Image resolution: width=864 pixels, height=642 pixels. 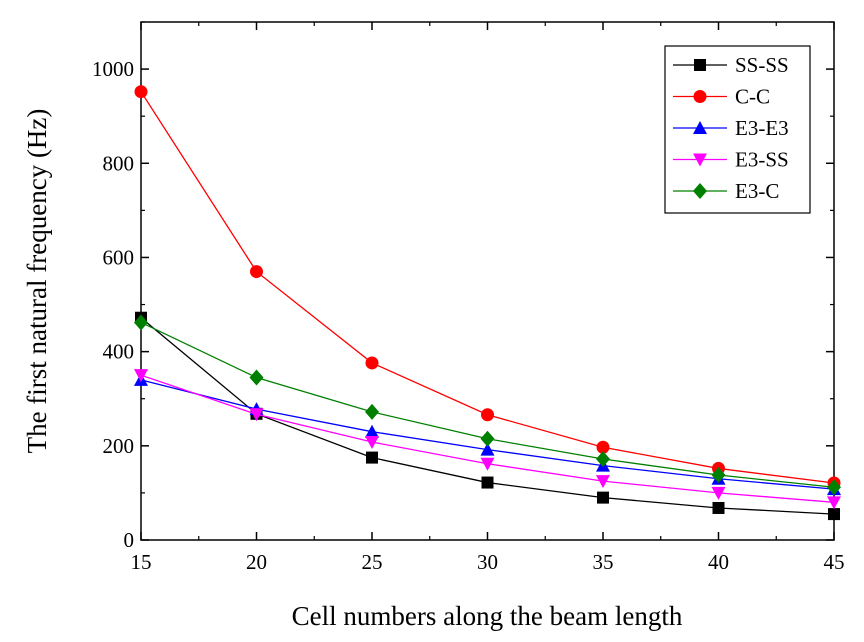 What do you see at coordinates (256, 562) in the screenshot?
I see `x-tick-label: 20` at bounding box center [256, 562].